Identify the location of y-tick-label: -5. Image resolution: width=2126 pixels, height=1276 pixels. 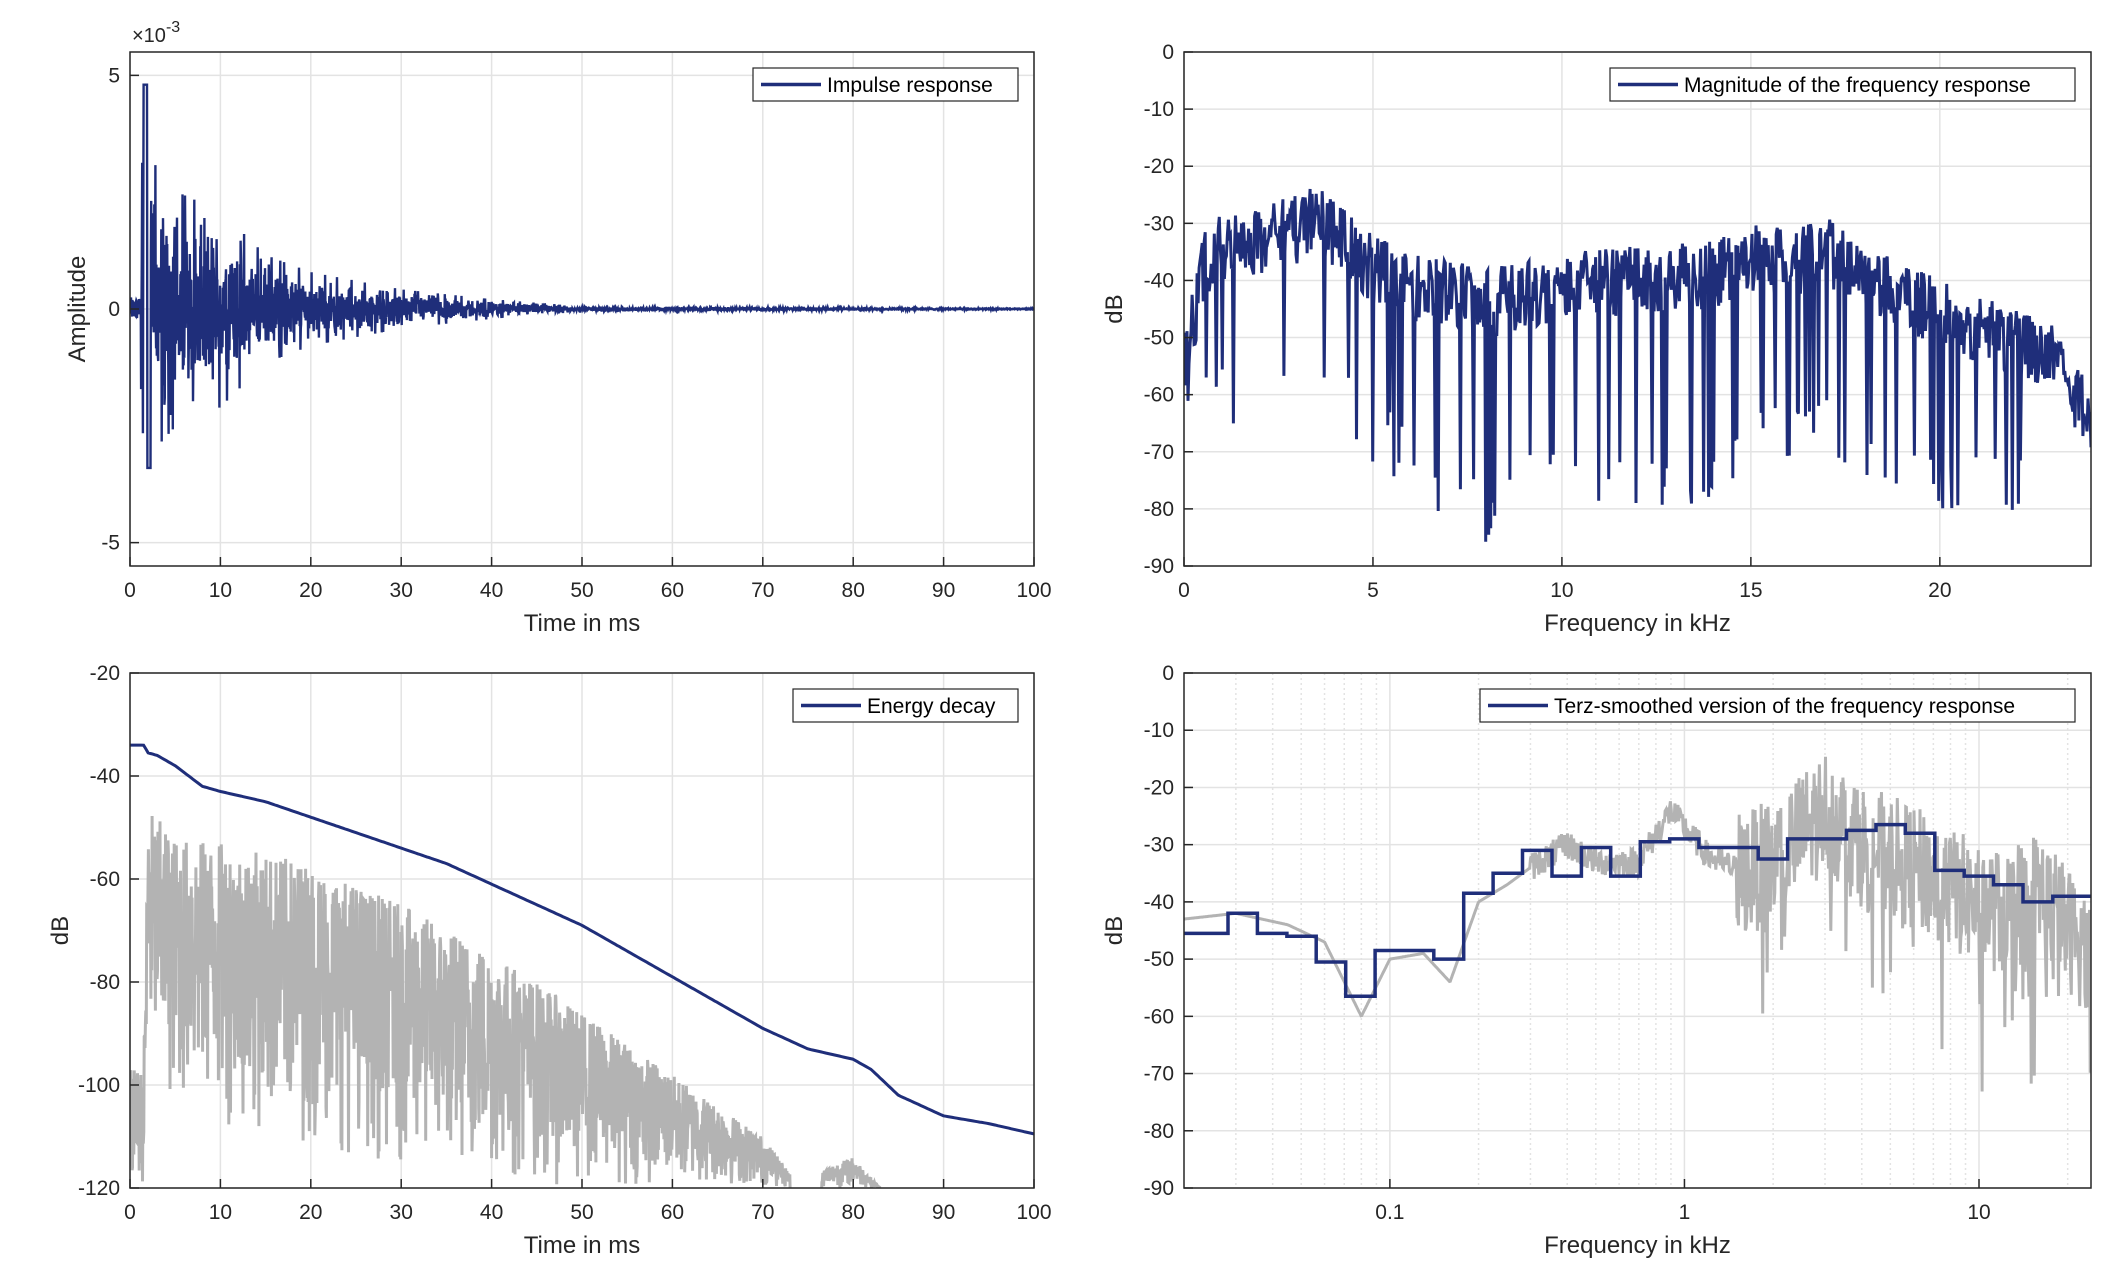
(110, 543).